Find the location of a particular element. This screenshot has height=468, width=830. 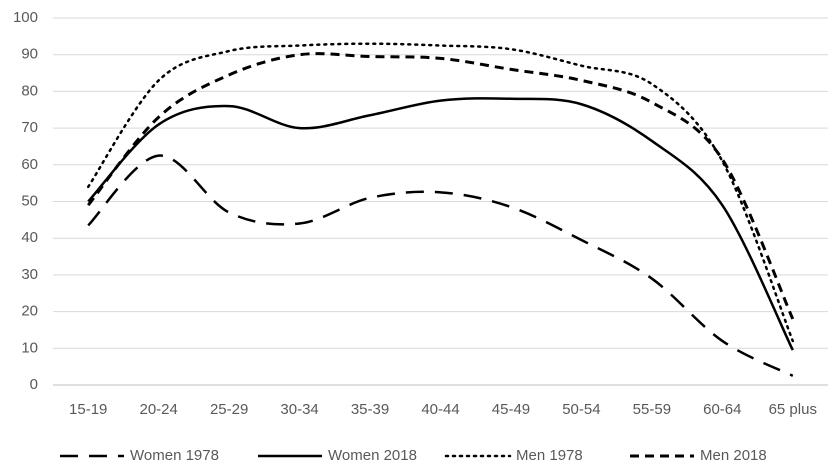

y-tick-label: 50 is located at coordinates (29, 200).